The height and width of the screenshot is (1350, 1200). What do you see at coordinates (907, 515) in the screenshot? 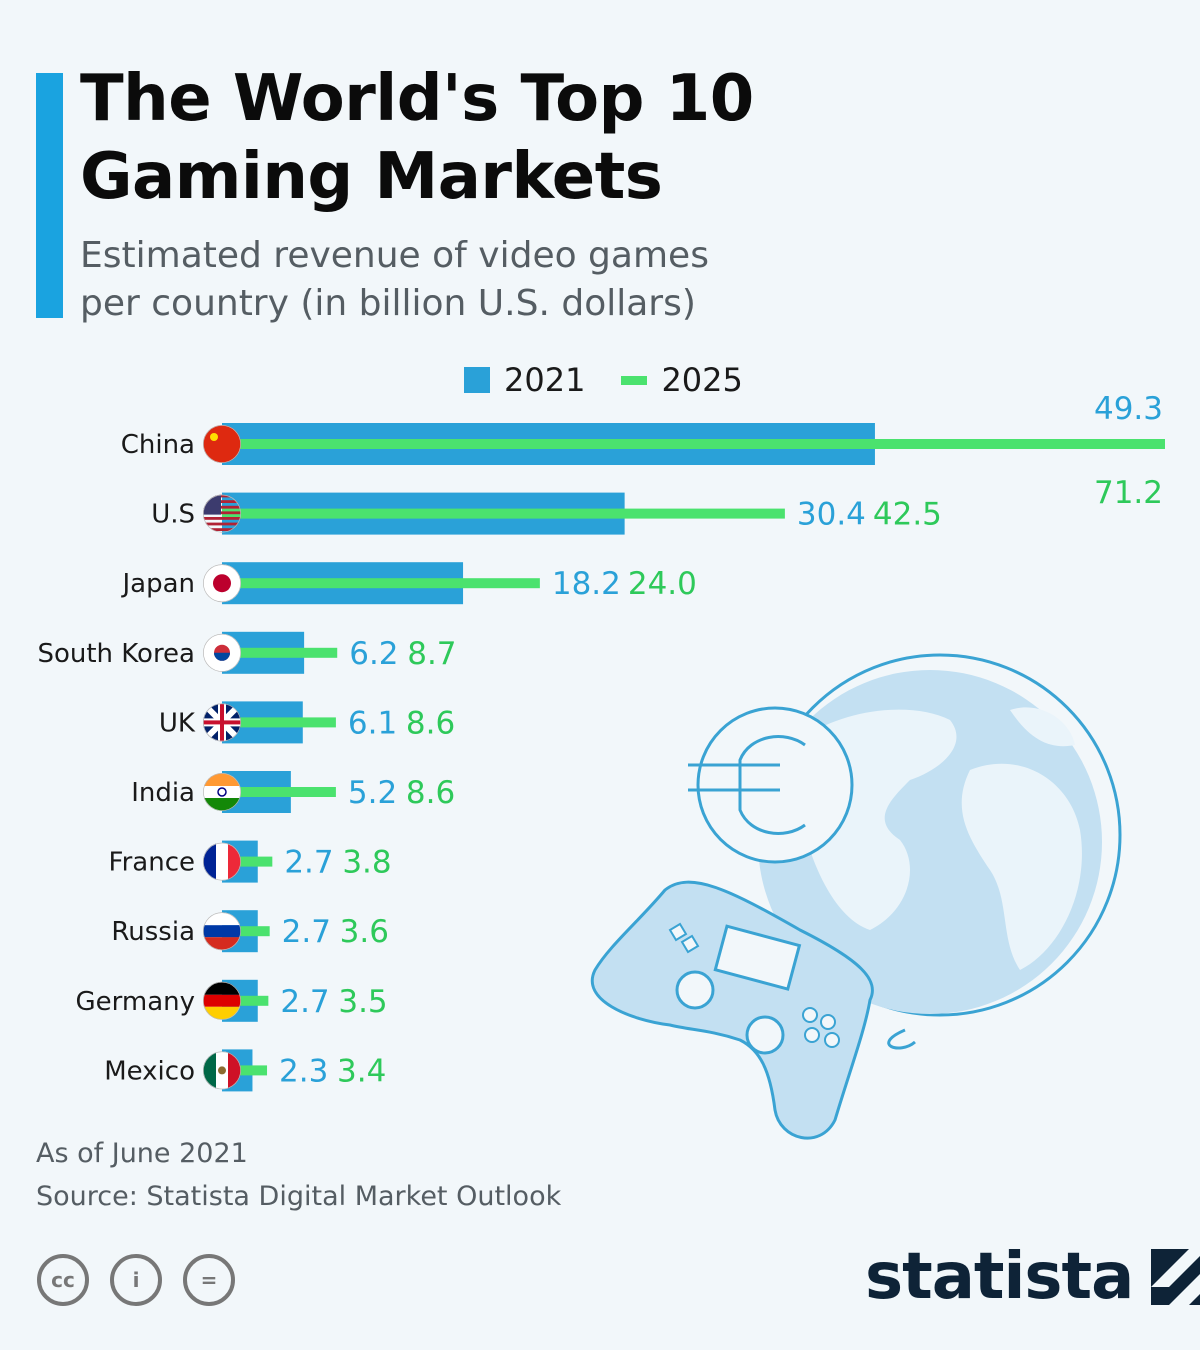
I see `value-label-2025: 42.5` at bounding box center [907, 515].